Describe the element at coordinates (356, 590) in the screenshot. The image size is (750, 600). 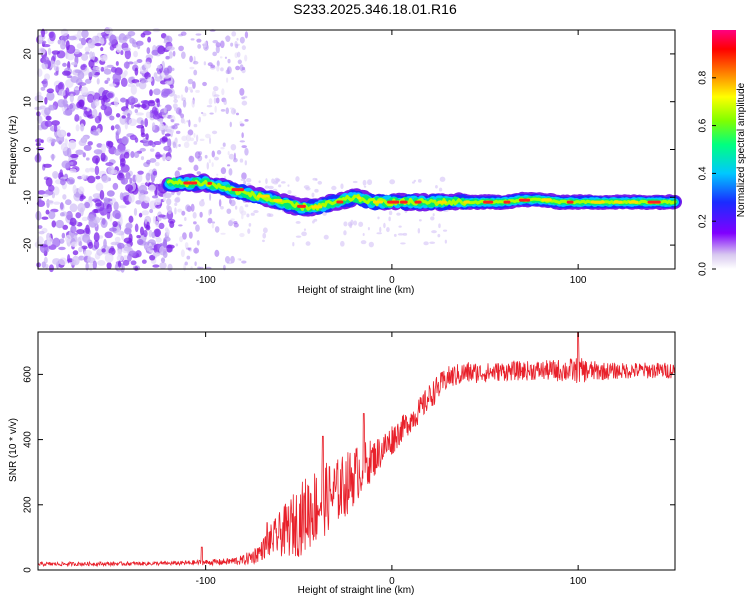
I see `snr-x-label: Height of straight line (km)` at that location.